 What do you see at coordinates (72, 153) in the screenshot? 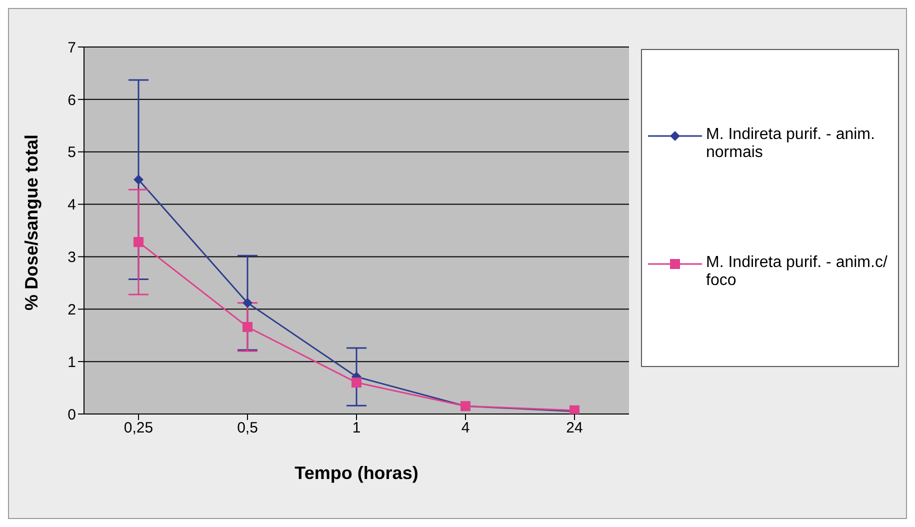
I see `y-tick-label: 5` at bounding box center [72, 153].